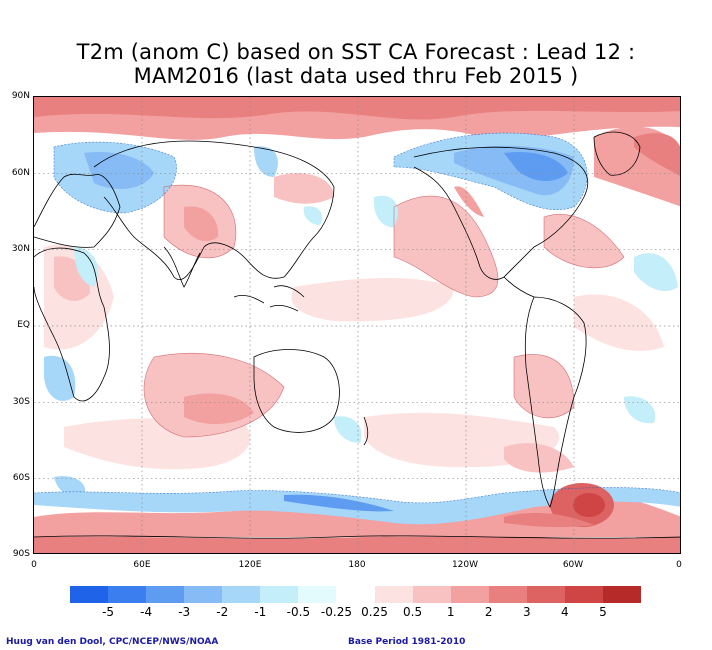 The width and height of the screenshot is (712, 650). What do you see at coordinates (112, 642) in the screenshot?
I see `credit-author: Huug van den Dool, CPC/NCEP/NWS/NOAA` at bounding box center [112, 642].